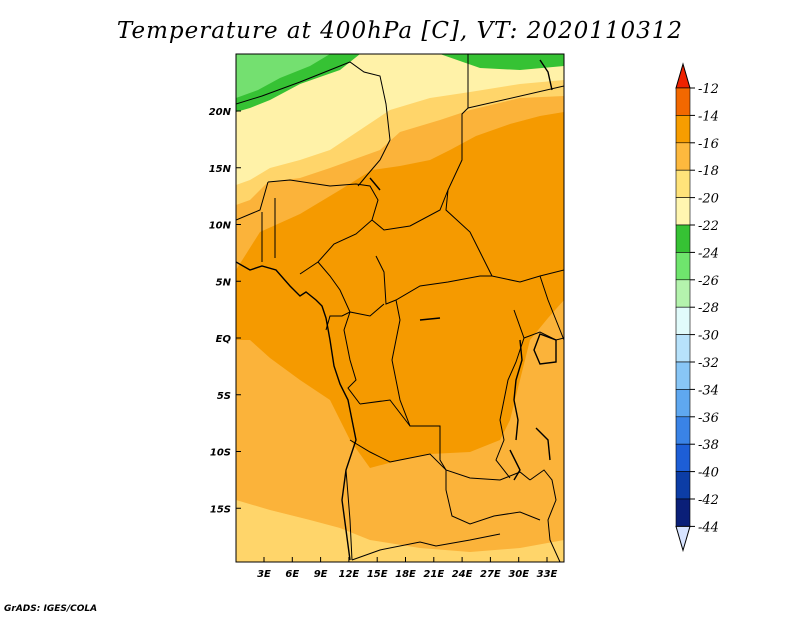 The image size is (800, 618). I want to click on lat-label: 15S, so click(220, 509).